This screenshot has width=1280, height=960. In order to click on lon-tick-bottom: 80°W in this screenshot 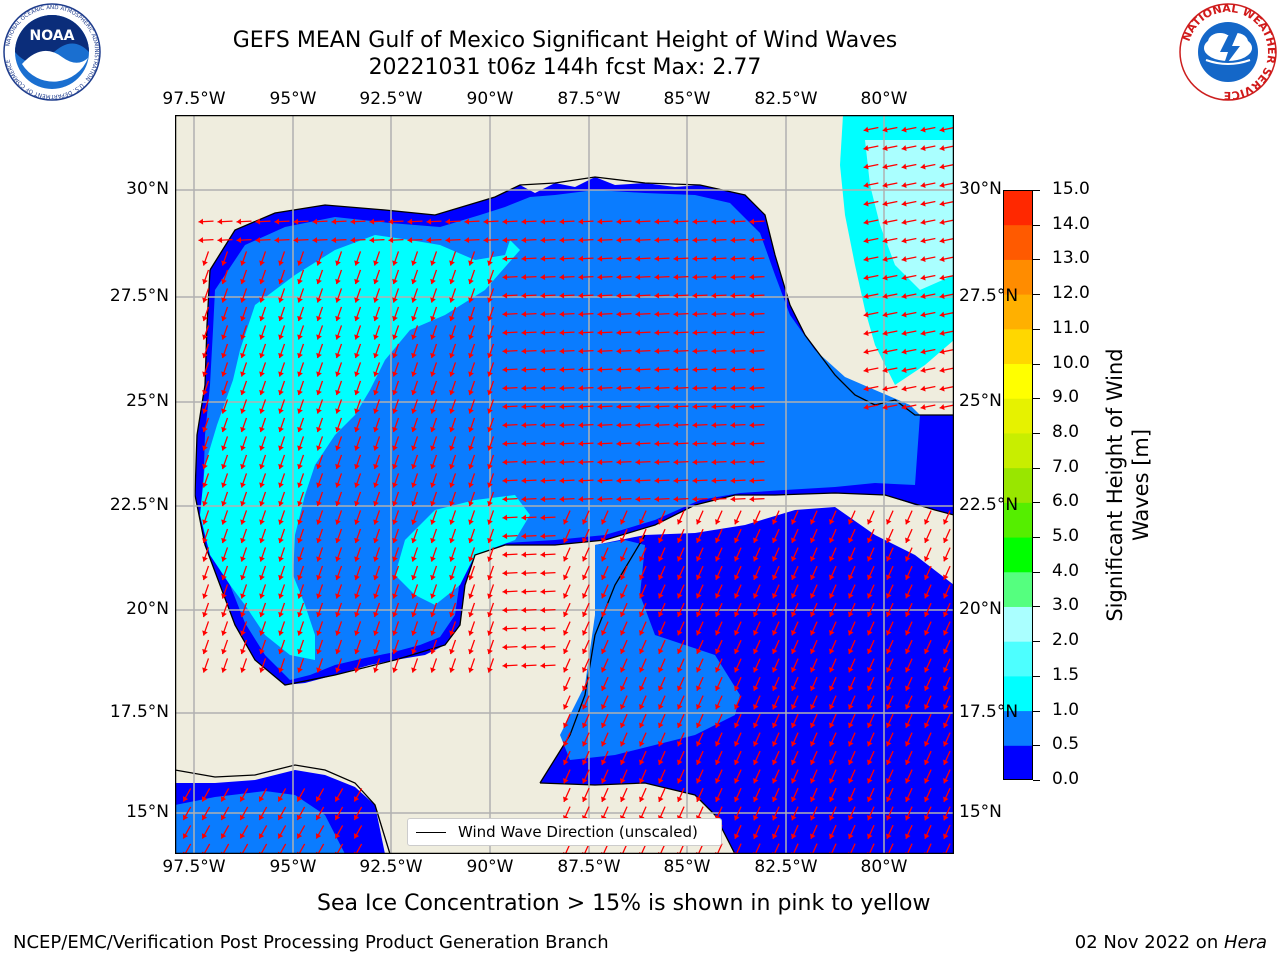, I will do `click(884, 867)`.